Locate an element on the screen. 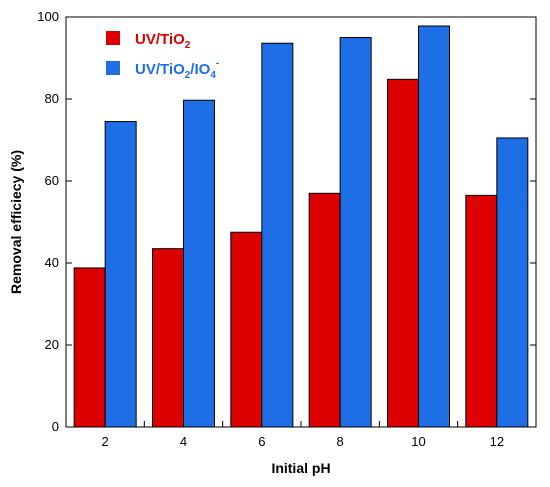  y-tick-label: 100 is located at coordinates (48, 16).